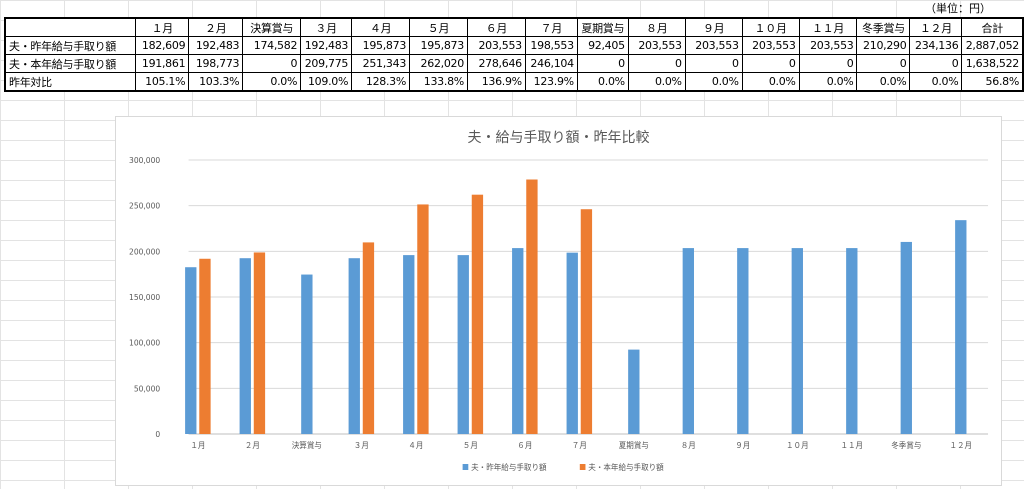  Describe the element at coordinates (551, 27) in the screenshot. I see `table-header-cell: ７月` at that location.